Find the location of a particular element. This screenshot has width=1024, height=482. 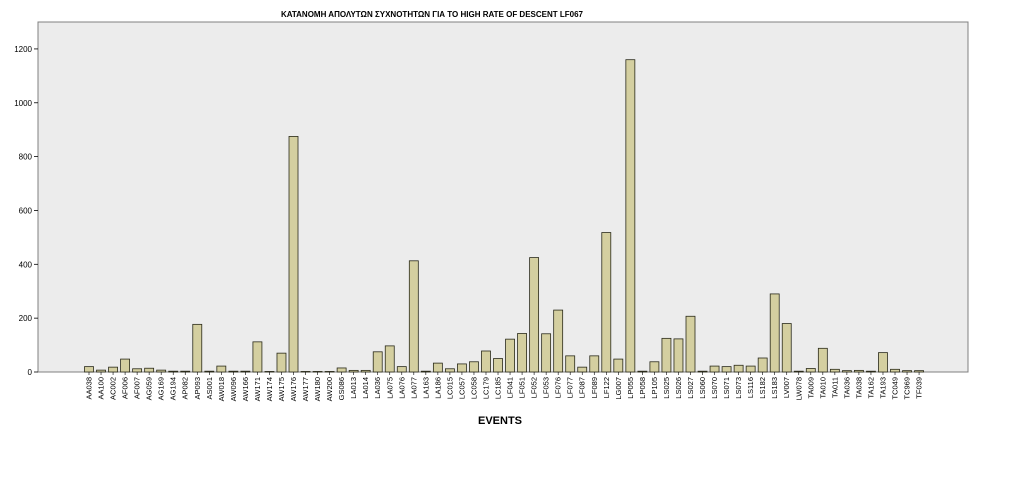

x-tick-label: LS025 is located at coordinates (666, 388).